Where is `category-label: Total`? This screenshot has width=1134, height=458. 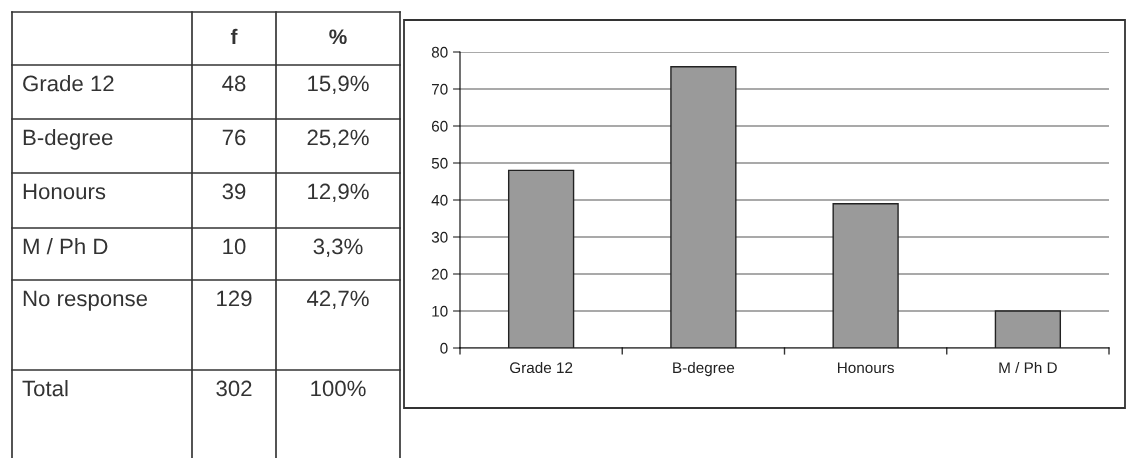 category-label: Total is located at coordinates (45, 388).